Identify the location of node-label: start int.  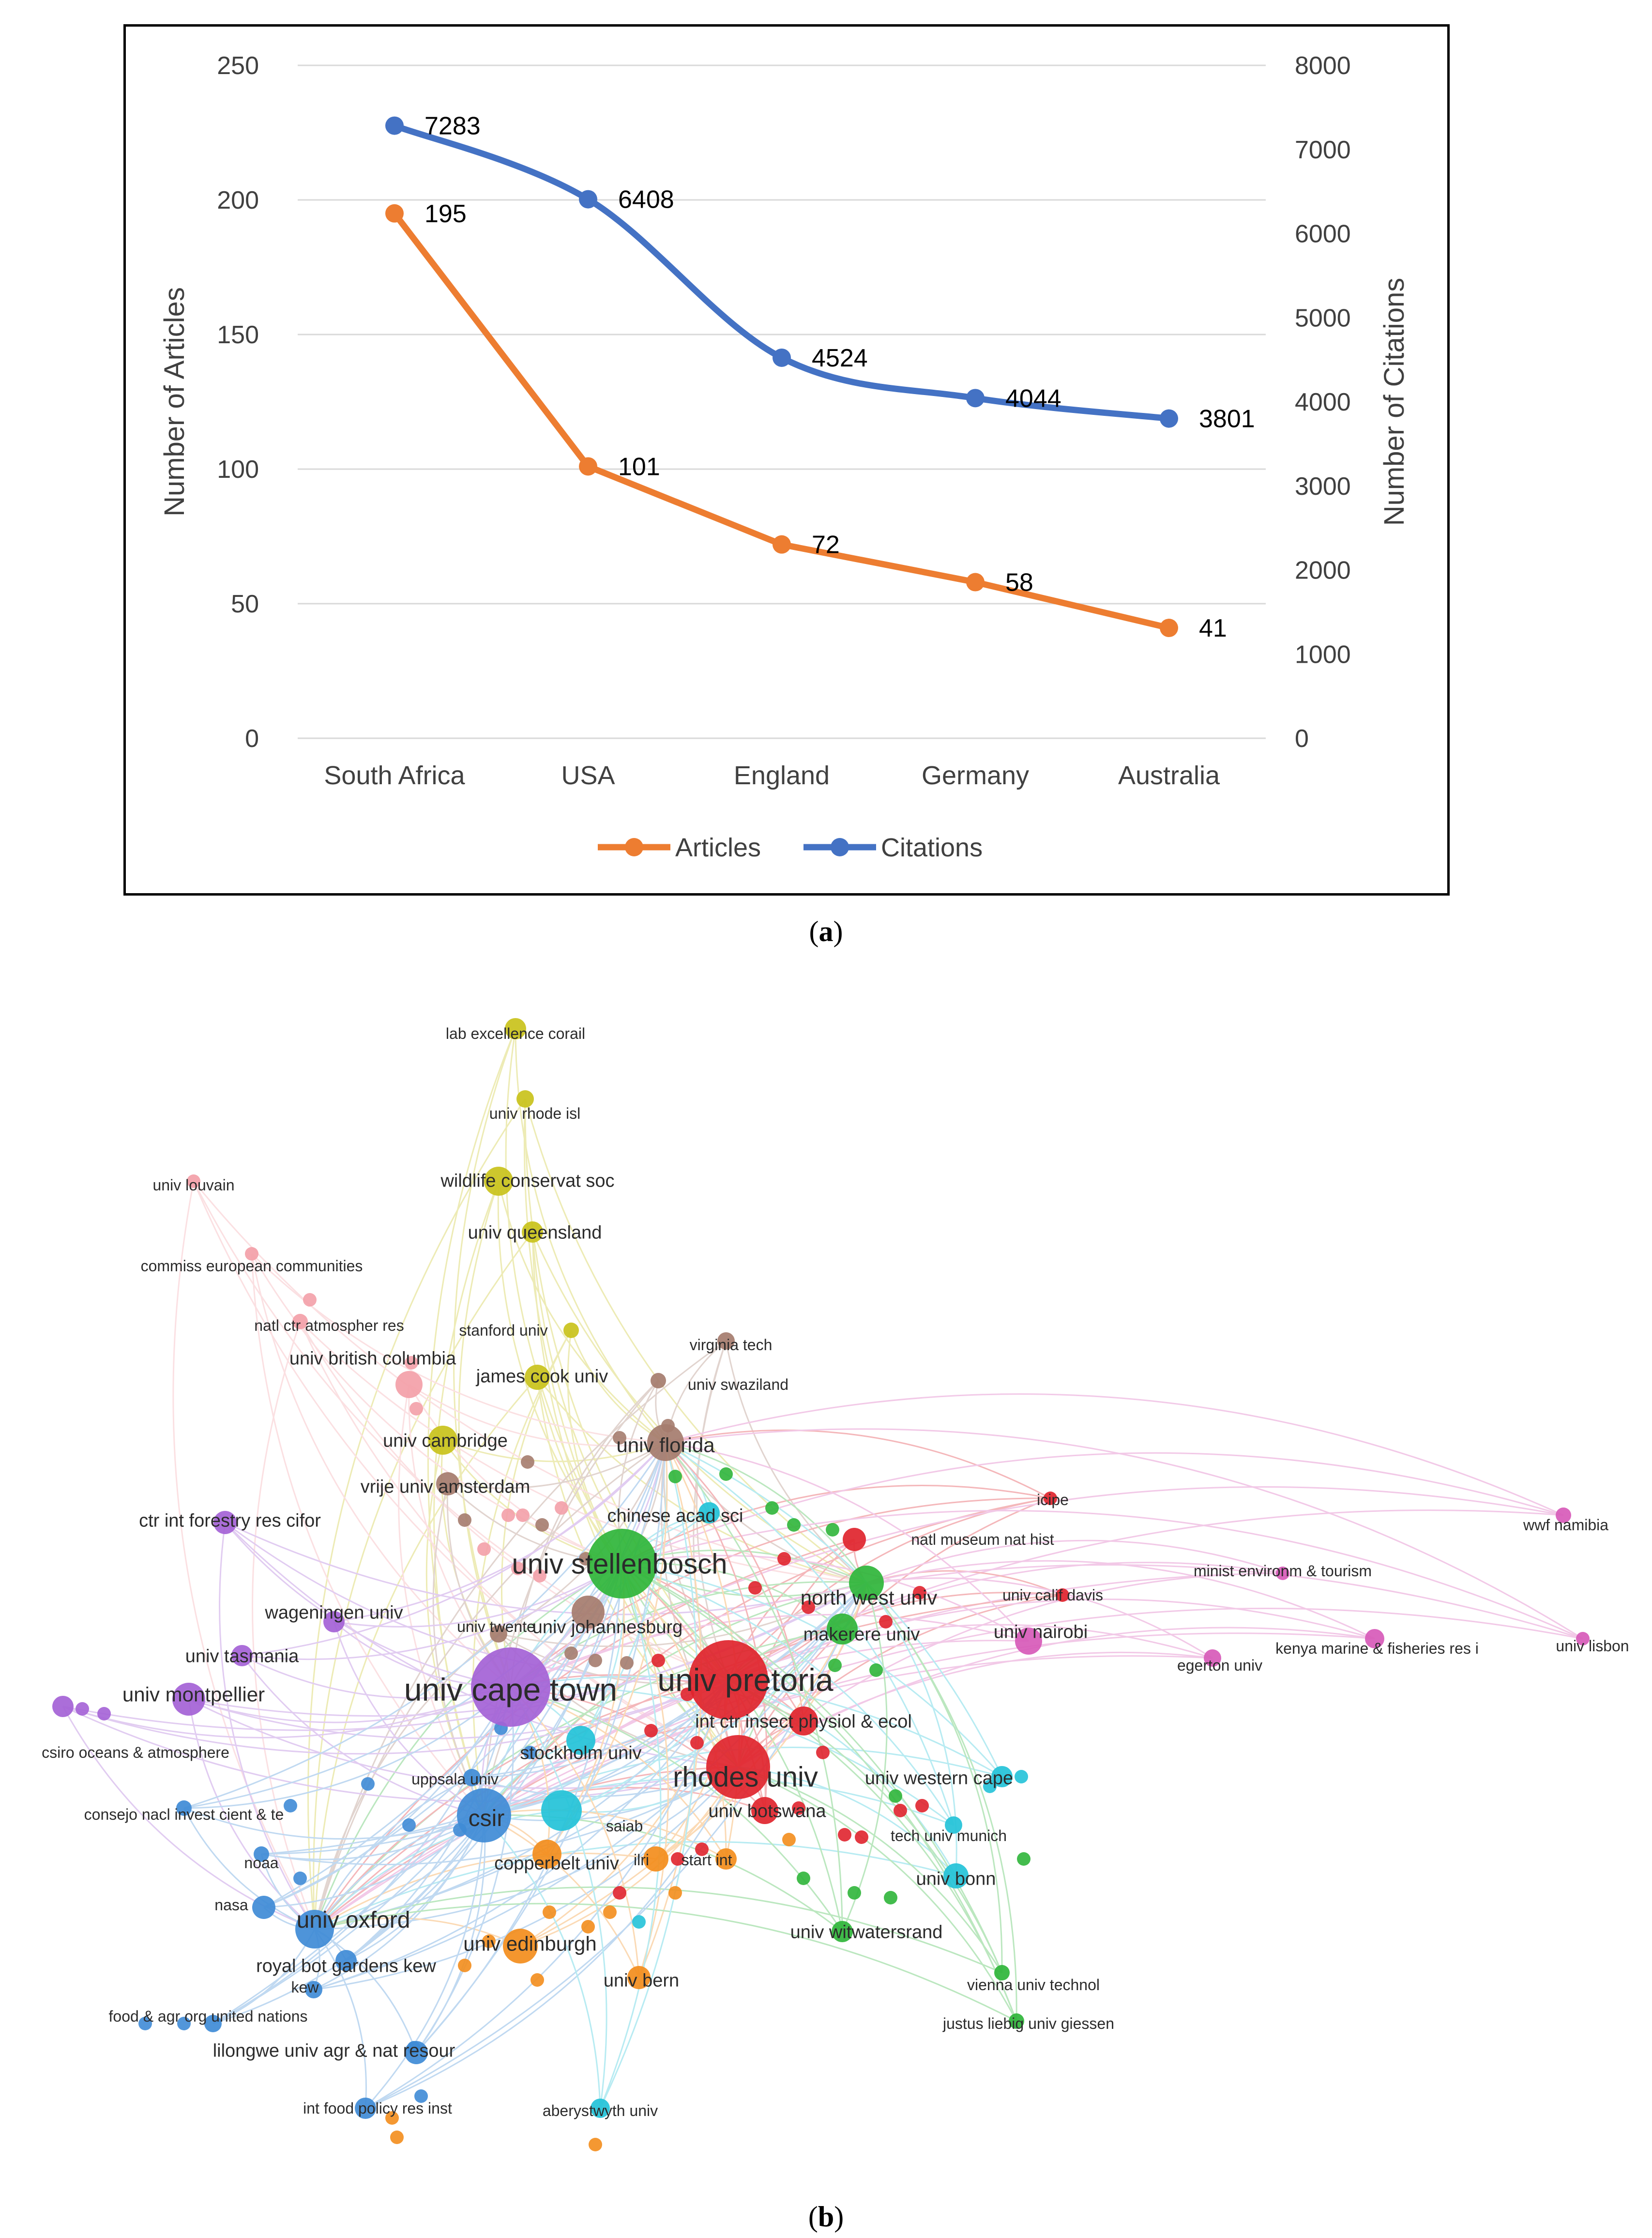
(707, 1860).